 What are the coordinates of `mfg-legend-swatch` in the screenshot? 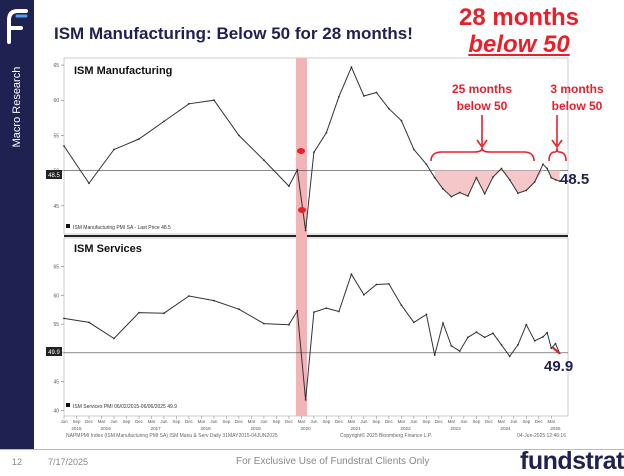 It's located at (68, 226).